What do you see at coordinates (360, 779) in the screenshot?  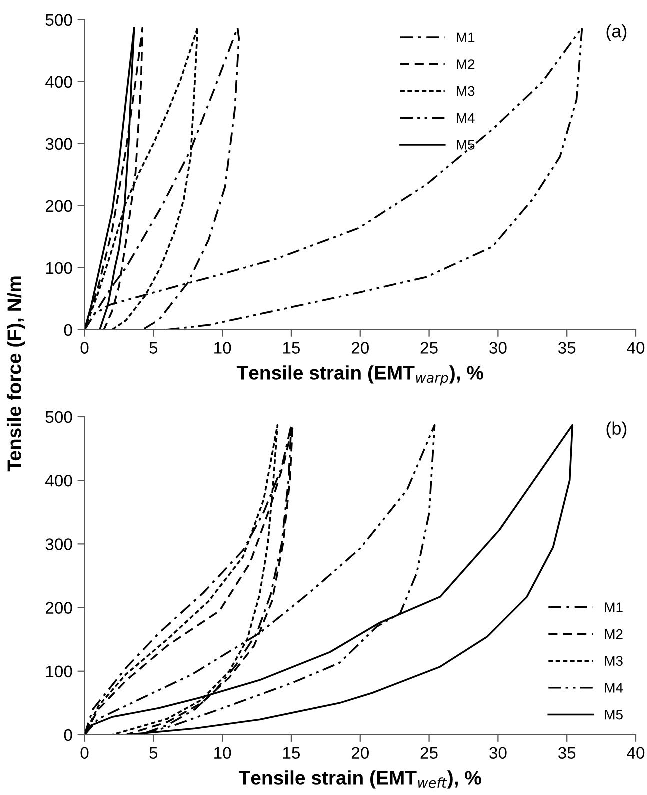 I see `x-axis-title: Tensile strain (EMT$_{weft}$), %` at bounding box center [360, 779].